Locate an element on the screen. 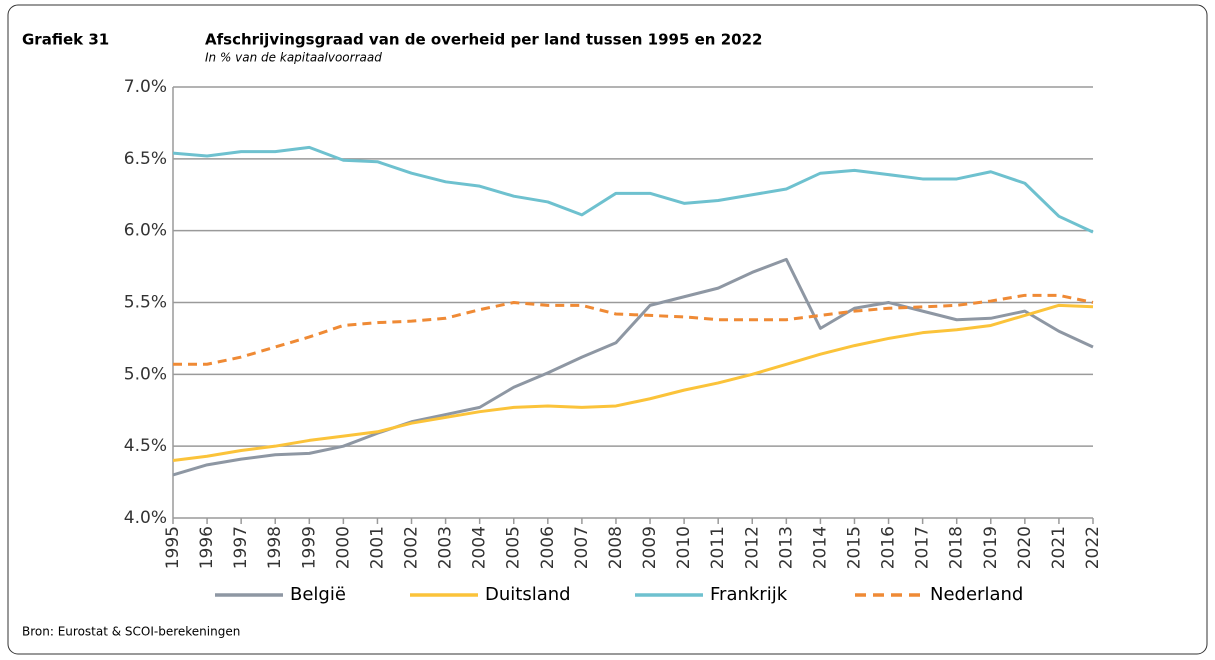 This screenshot has height=660, width=1215. x-tick-label: 2001 is located at coordinates (377, 547).